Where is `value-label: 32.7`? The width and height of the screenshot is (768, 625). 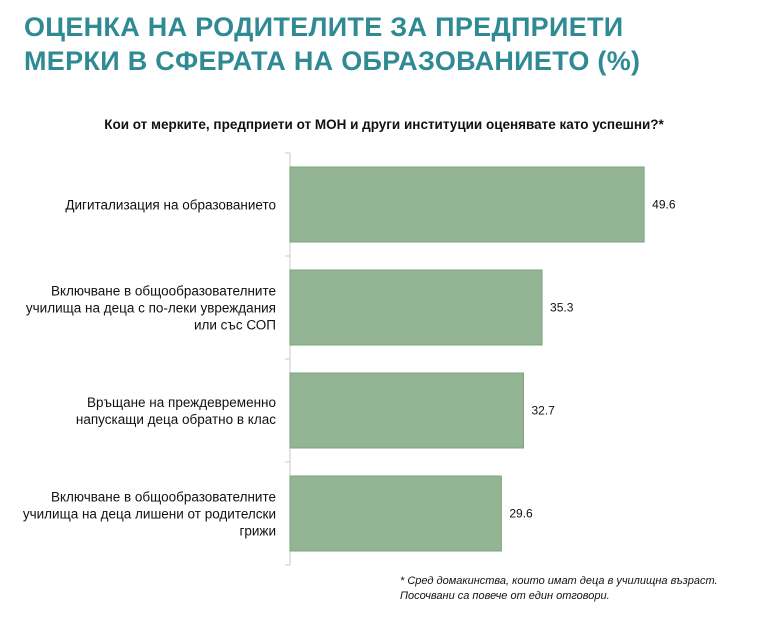 value-label: 32.7 is located at coordinates (543, 411).